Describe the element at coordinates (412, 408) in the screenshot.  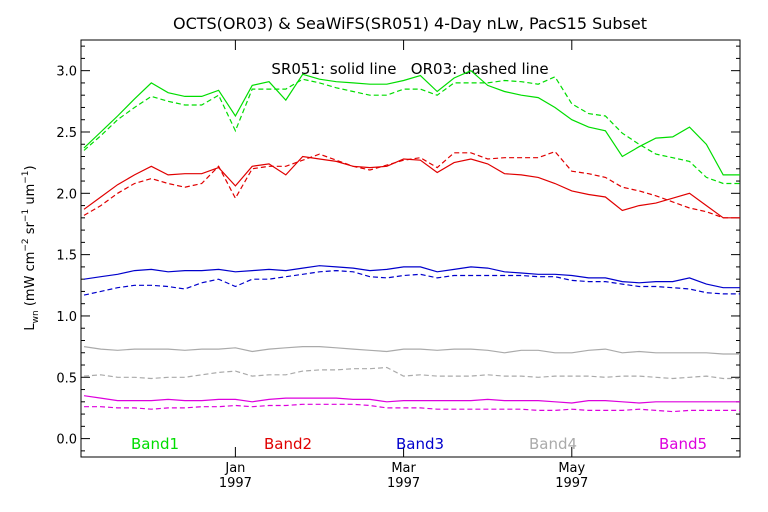
I see `band5-or03-dashed-line` at that location.